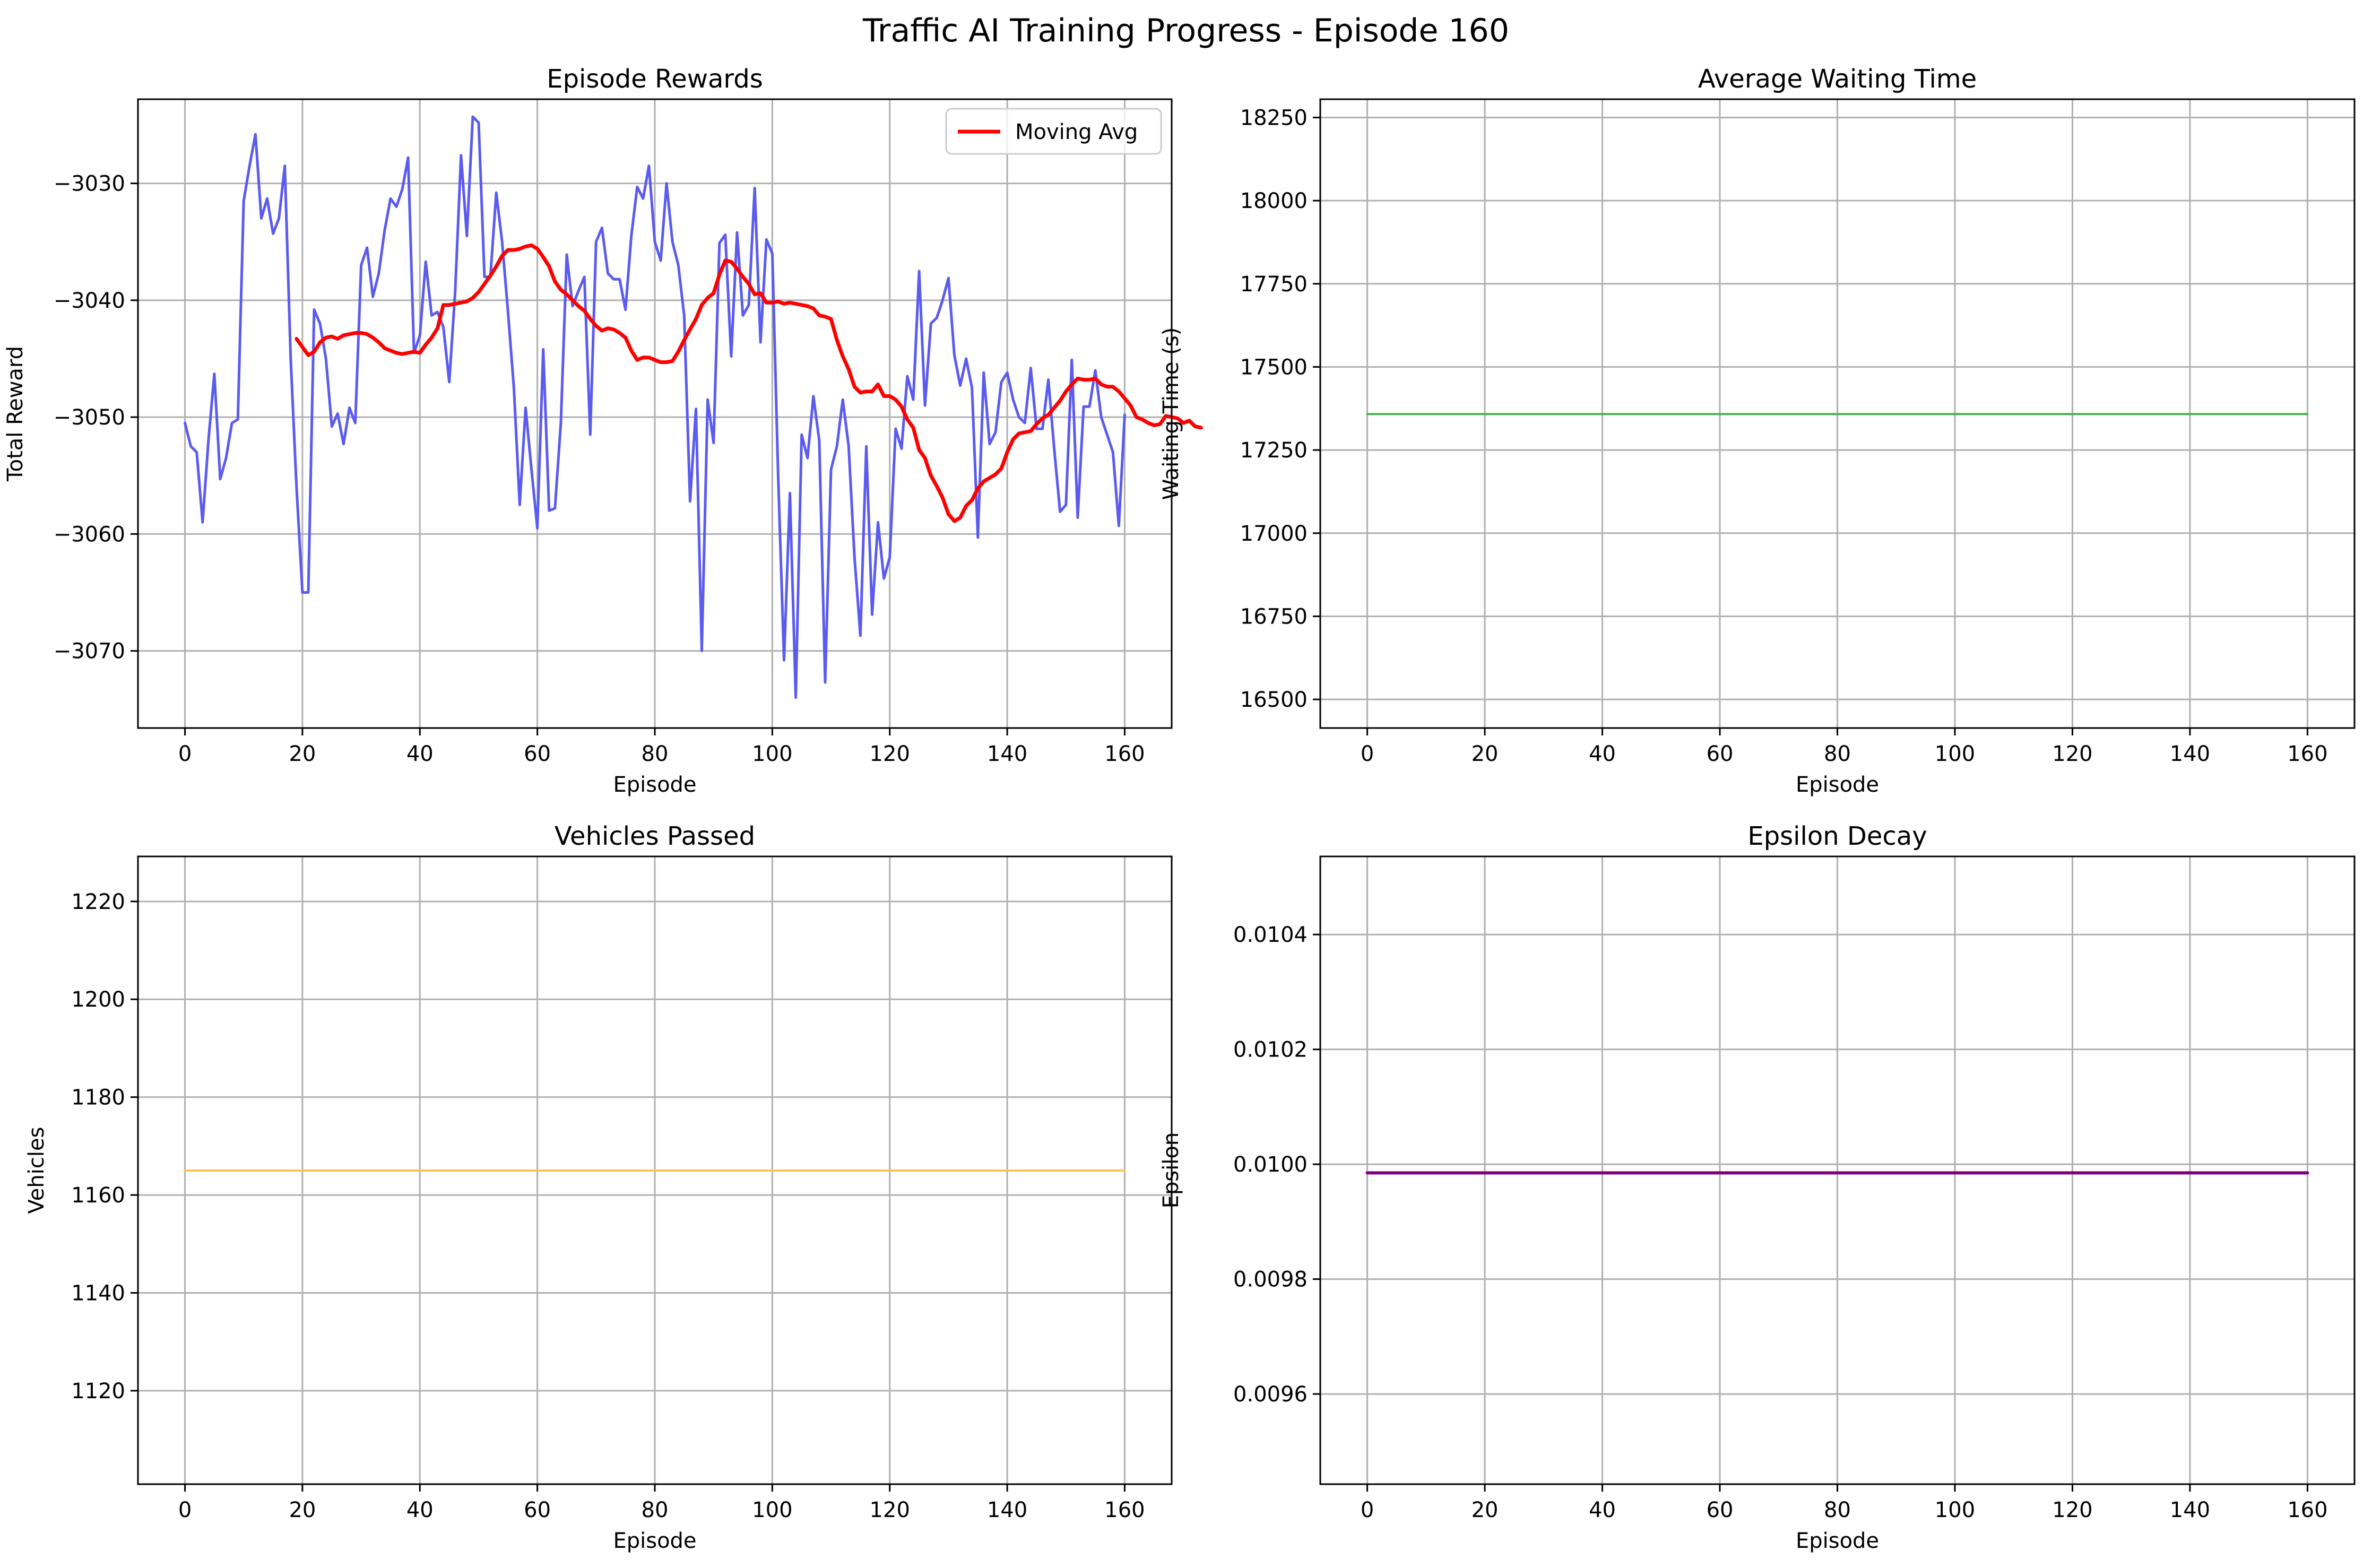 Image resolution: width=2372 pixels, height=1568 pixels. I want to click on y-tick-label: −3050, so click(89, 417).